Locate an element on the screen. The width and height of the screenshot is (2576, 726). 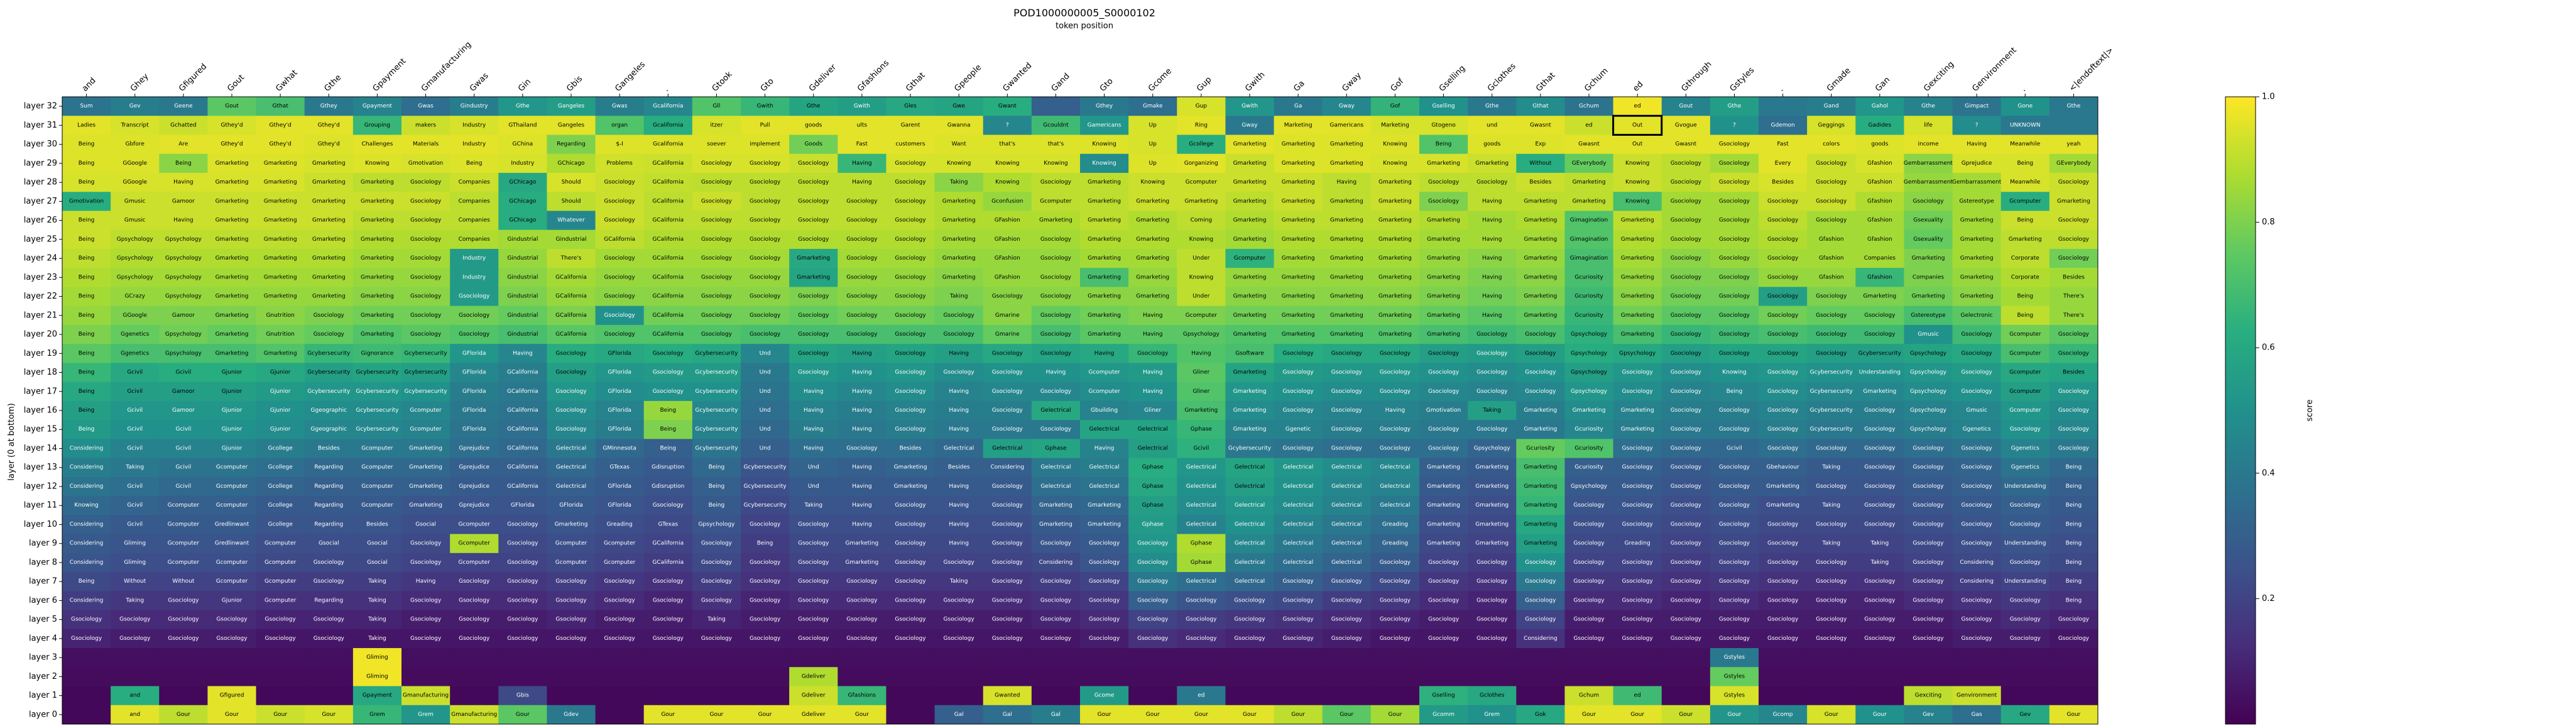
cell-label: GTexas is located at coordinates (619, 468).